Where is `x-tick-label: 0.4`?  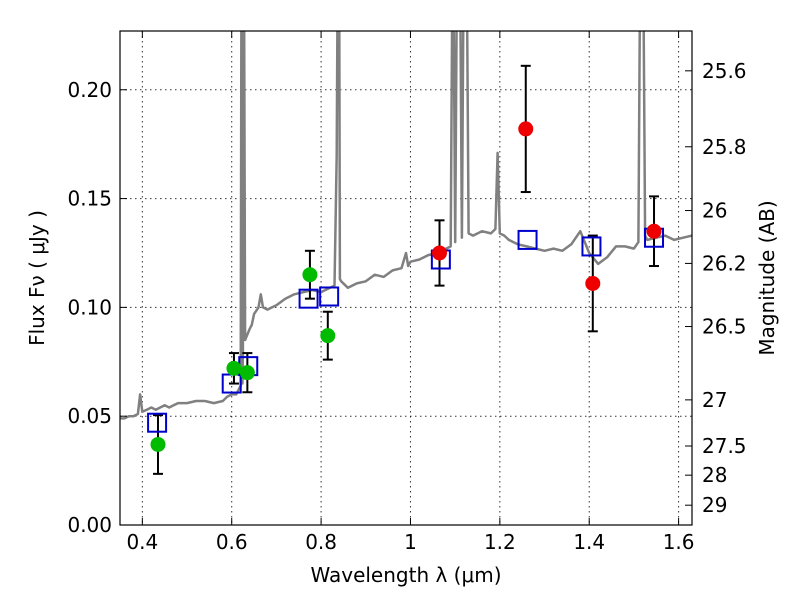 x-tick-label: 0.4 is located at coordinates (142, 542).